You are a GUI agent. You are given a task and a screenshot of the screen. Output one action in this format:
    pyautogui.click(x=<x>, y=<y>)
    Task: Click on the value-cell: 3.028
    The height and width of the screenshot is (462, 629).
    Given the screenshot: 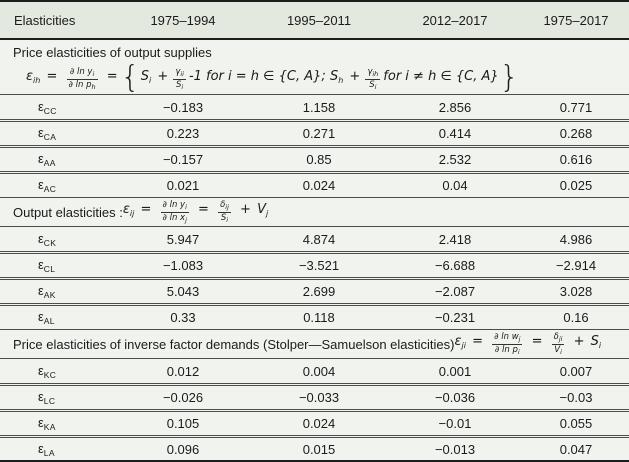 What is the action you would take?
    pyautogui.click(x=576, y=291)
    